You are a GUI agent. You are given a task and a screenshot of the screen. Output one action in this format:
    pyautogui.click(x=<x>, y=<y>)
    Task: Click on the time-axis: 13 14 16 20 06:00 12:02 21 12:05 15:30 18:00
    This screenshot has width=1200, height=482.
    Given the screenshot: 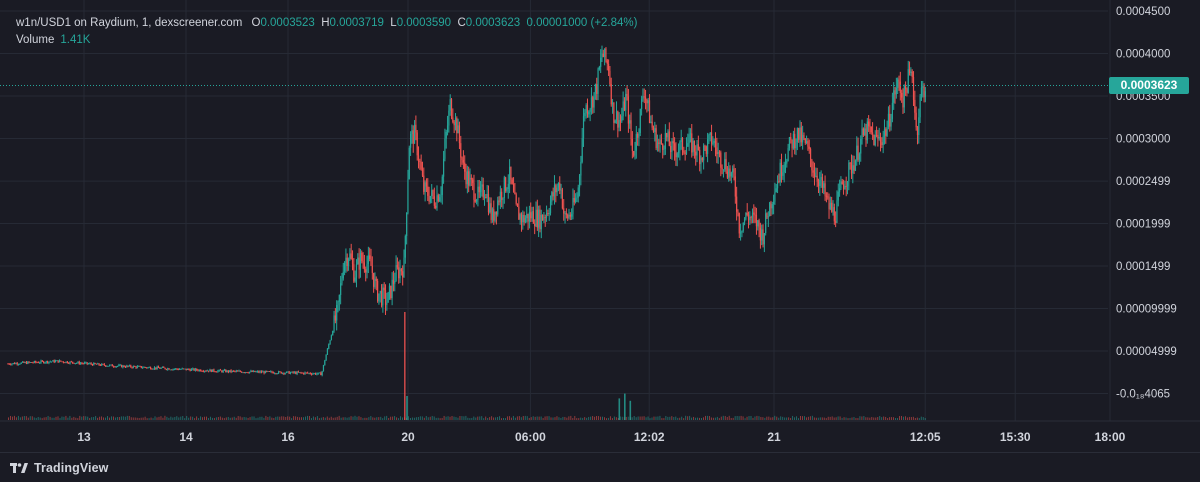 What is the action you would take?
    pyautogui.click(x=601, y=437)
    